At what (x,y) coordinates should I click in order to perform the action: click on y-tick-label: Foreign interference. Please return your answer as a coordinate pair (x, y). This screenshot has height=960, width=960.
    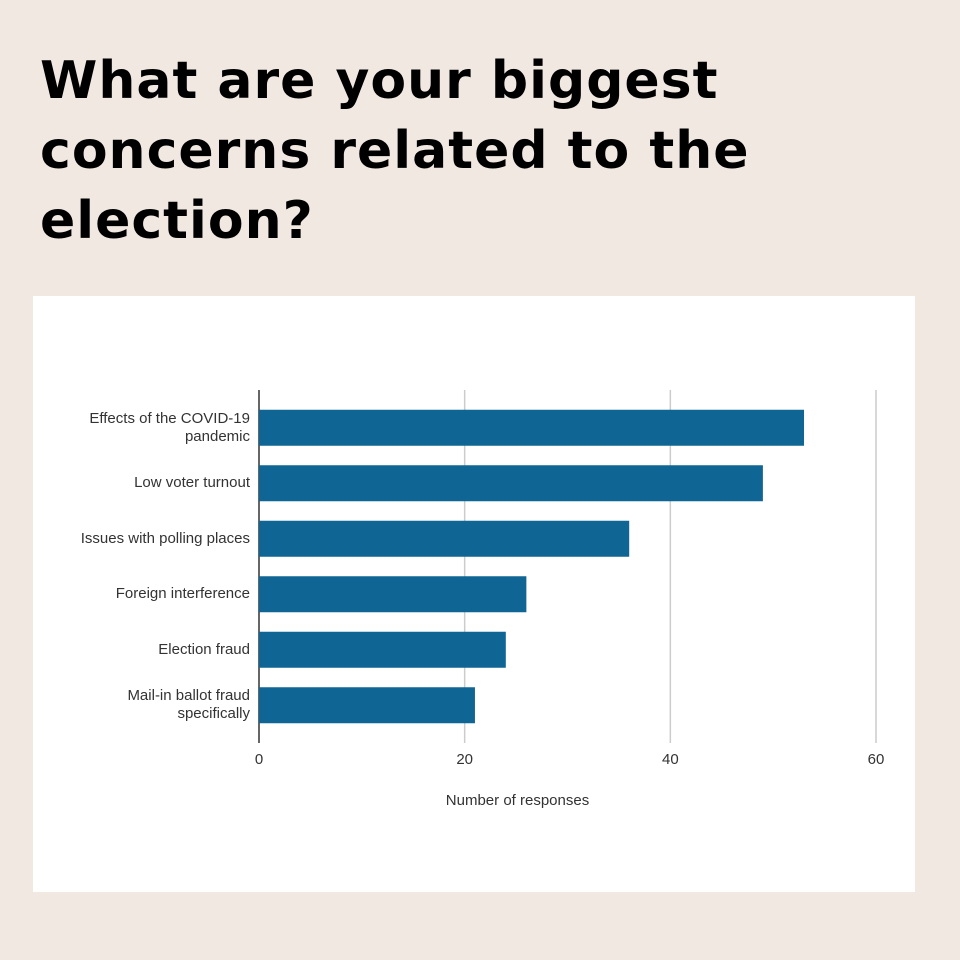
    Looking at the image, I should click on (182, 594).